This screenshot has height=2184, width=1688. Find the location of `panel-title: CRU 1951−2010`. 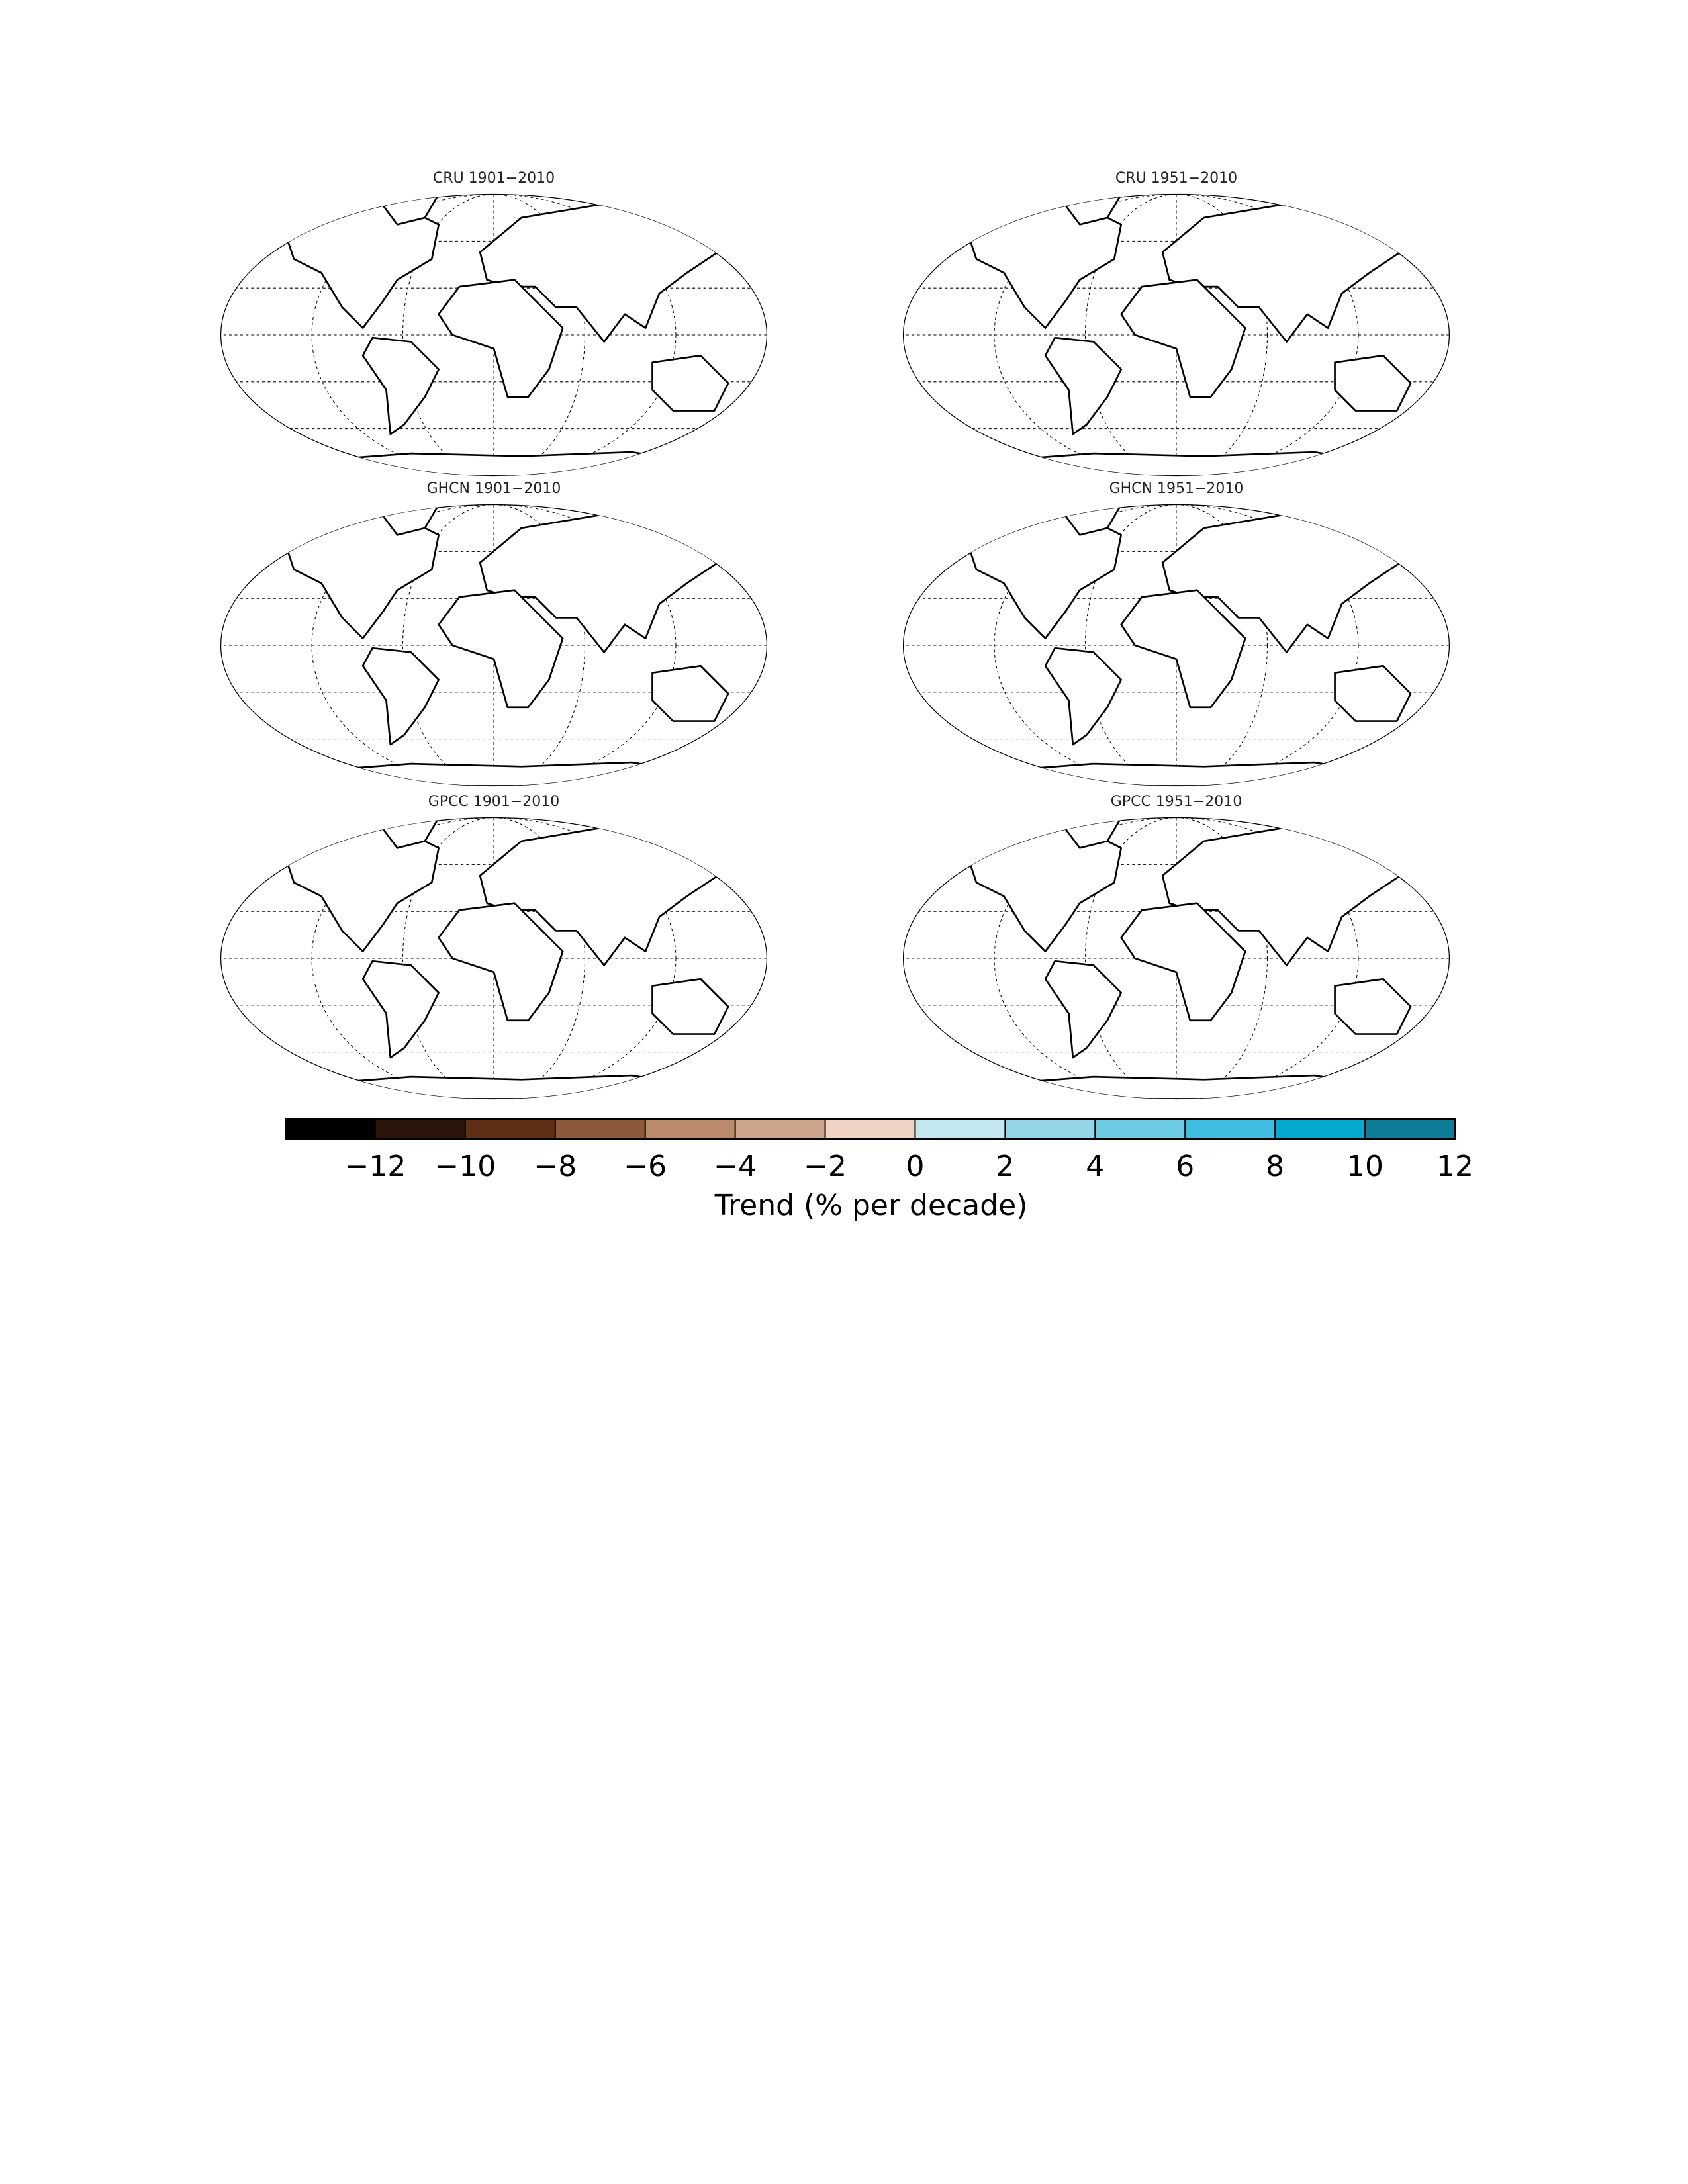

panel-title: CRU 1951−2010 is located at coordinates (1176, 178).